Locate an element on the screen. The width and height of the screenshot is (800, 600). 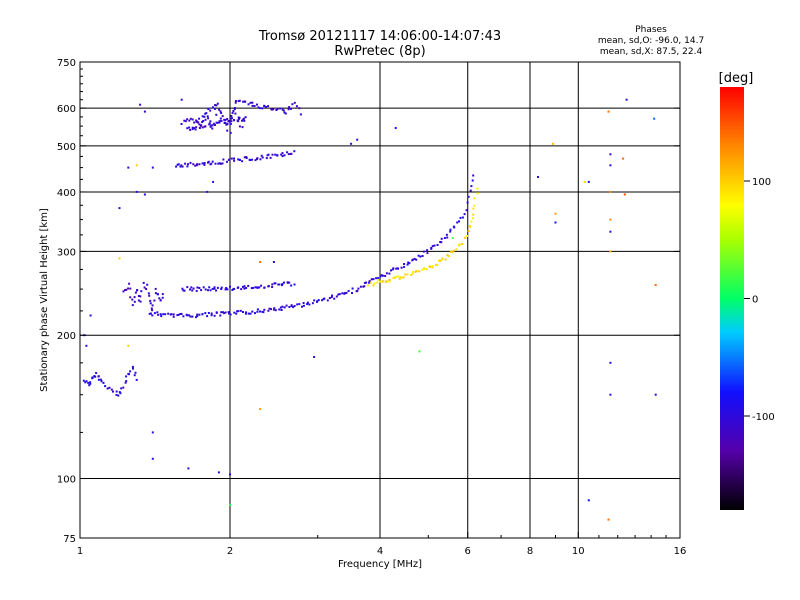
y-tick-label: 100 is located at coordinates (66, 480).